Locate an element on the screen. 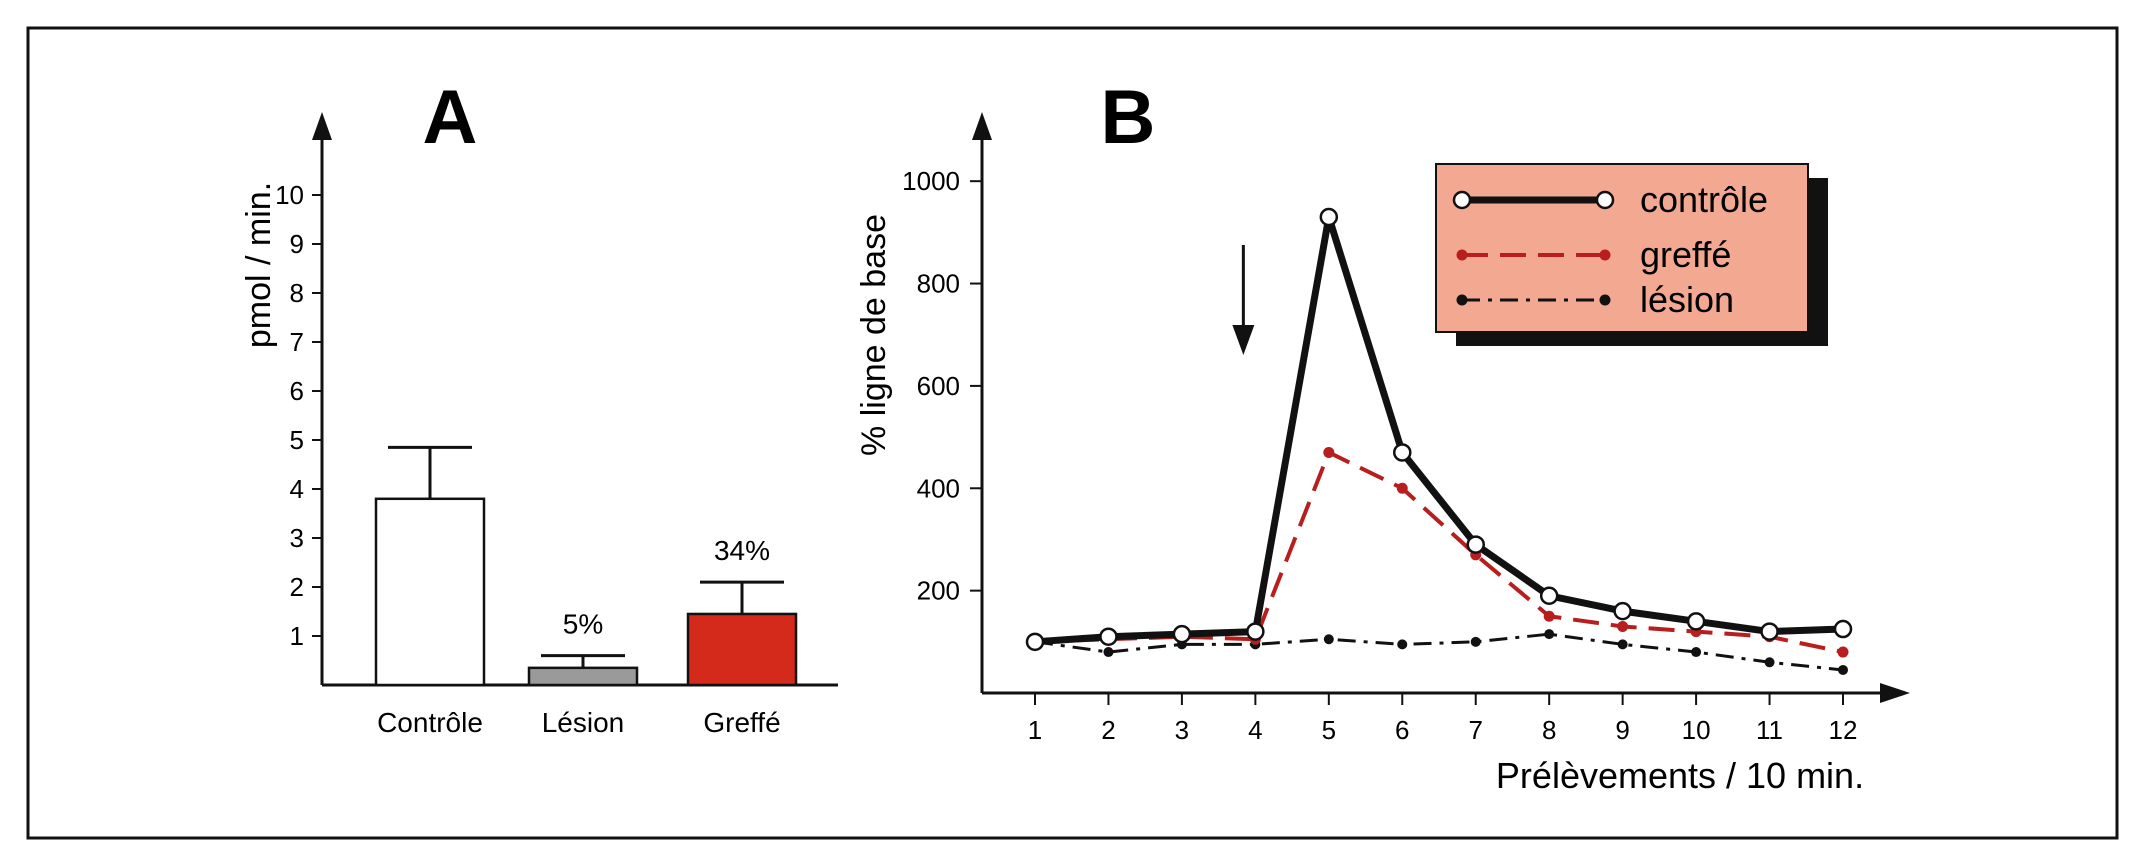  y-tick-label: 7 is located at coordinates (297, 342).